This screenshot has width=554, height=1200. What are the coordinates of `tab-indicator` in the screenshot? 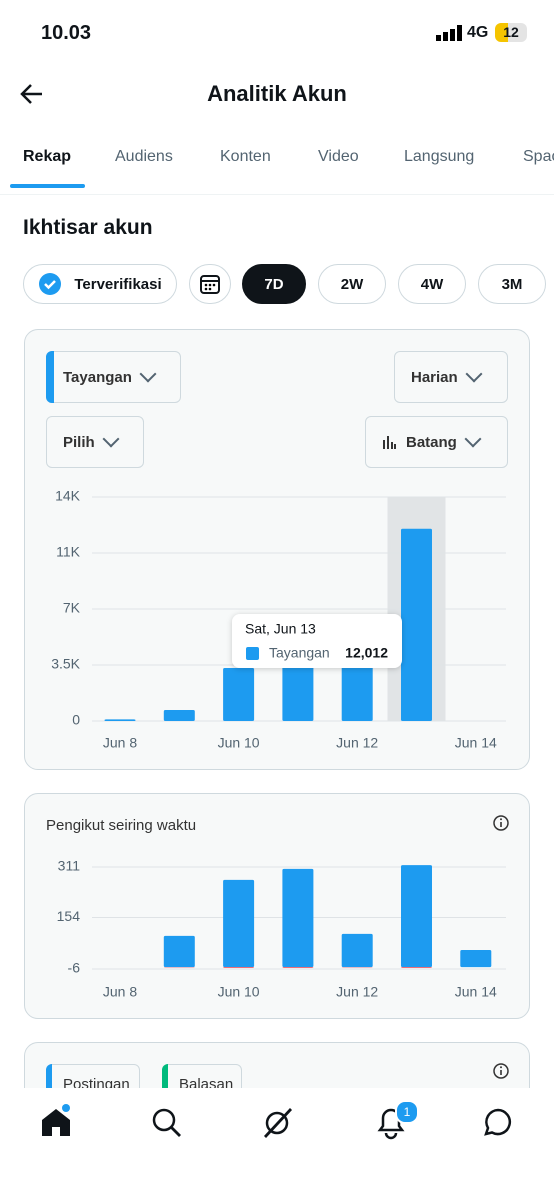 It's located at (47, 186).